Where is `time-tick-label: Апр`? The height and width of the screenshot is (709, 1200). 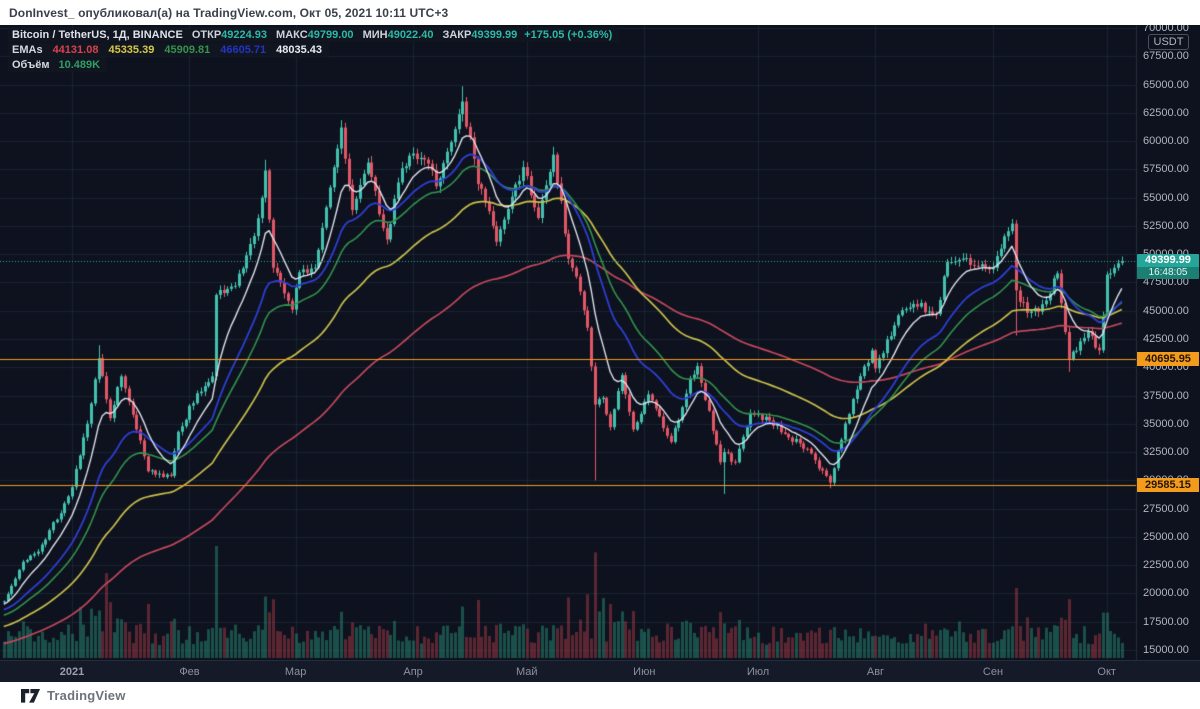 time-tick-label: Апр is located at coordinates (413, 672).